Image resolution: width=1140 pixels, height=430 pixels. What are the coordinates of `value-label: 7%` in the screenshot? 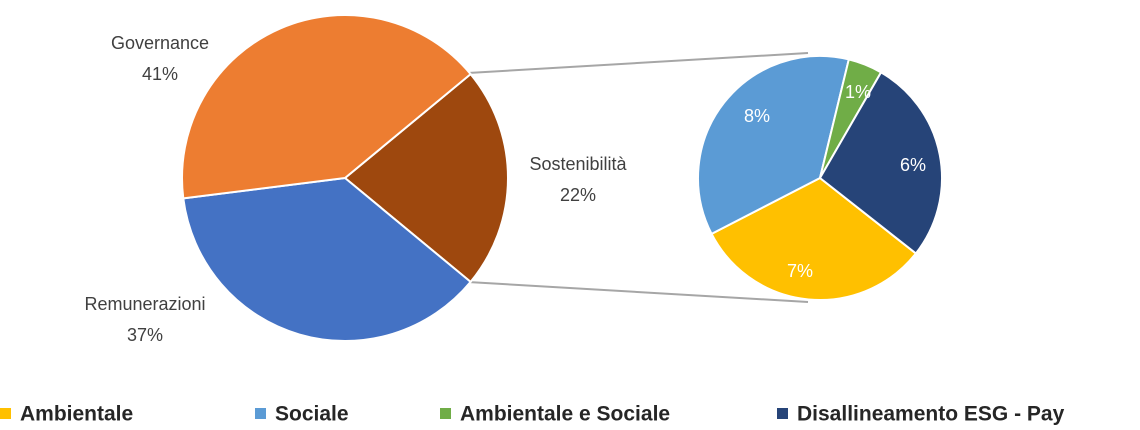 It's located at (800, 271).